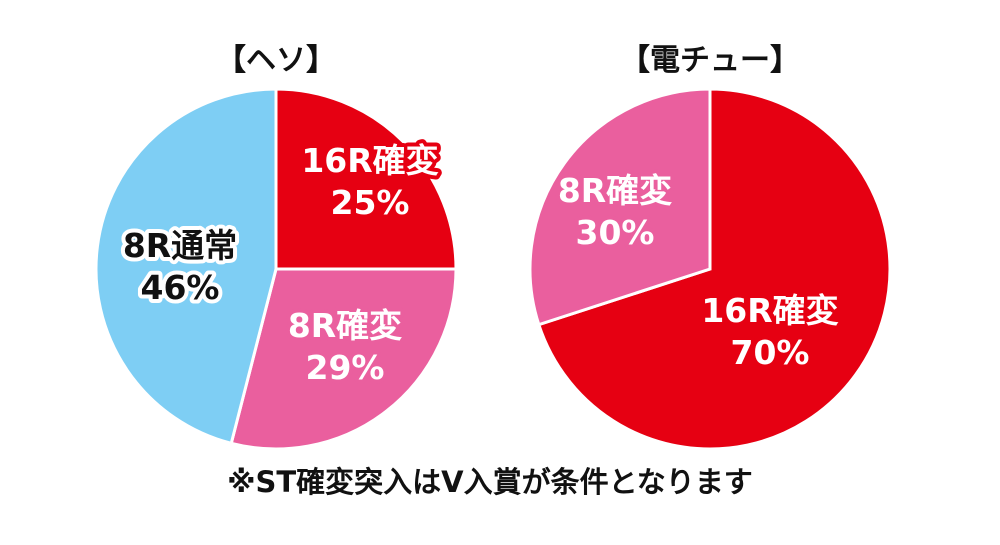 This screenshot has height=545, width=1000. Describe the element at coordinates (345, 367) in the screenshot. I see `slice-value-label: 29%` at that location.